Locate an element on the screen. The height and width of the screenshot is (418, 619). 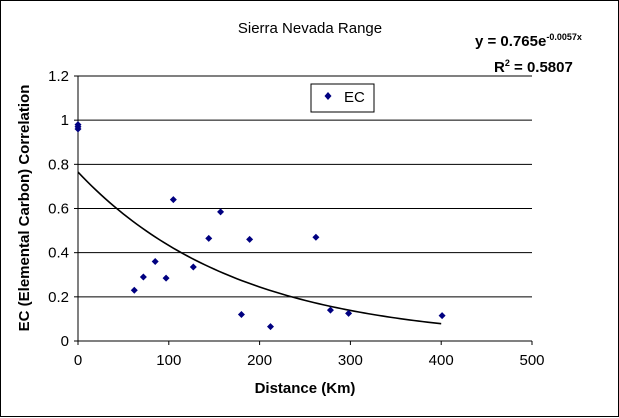
chart-title: Sierra Nevada Range is located at coordinates (310, 28).